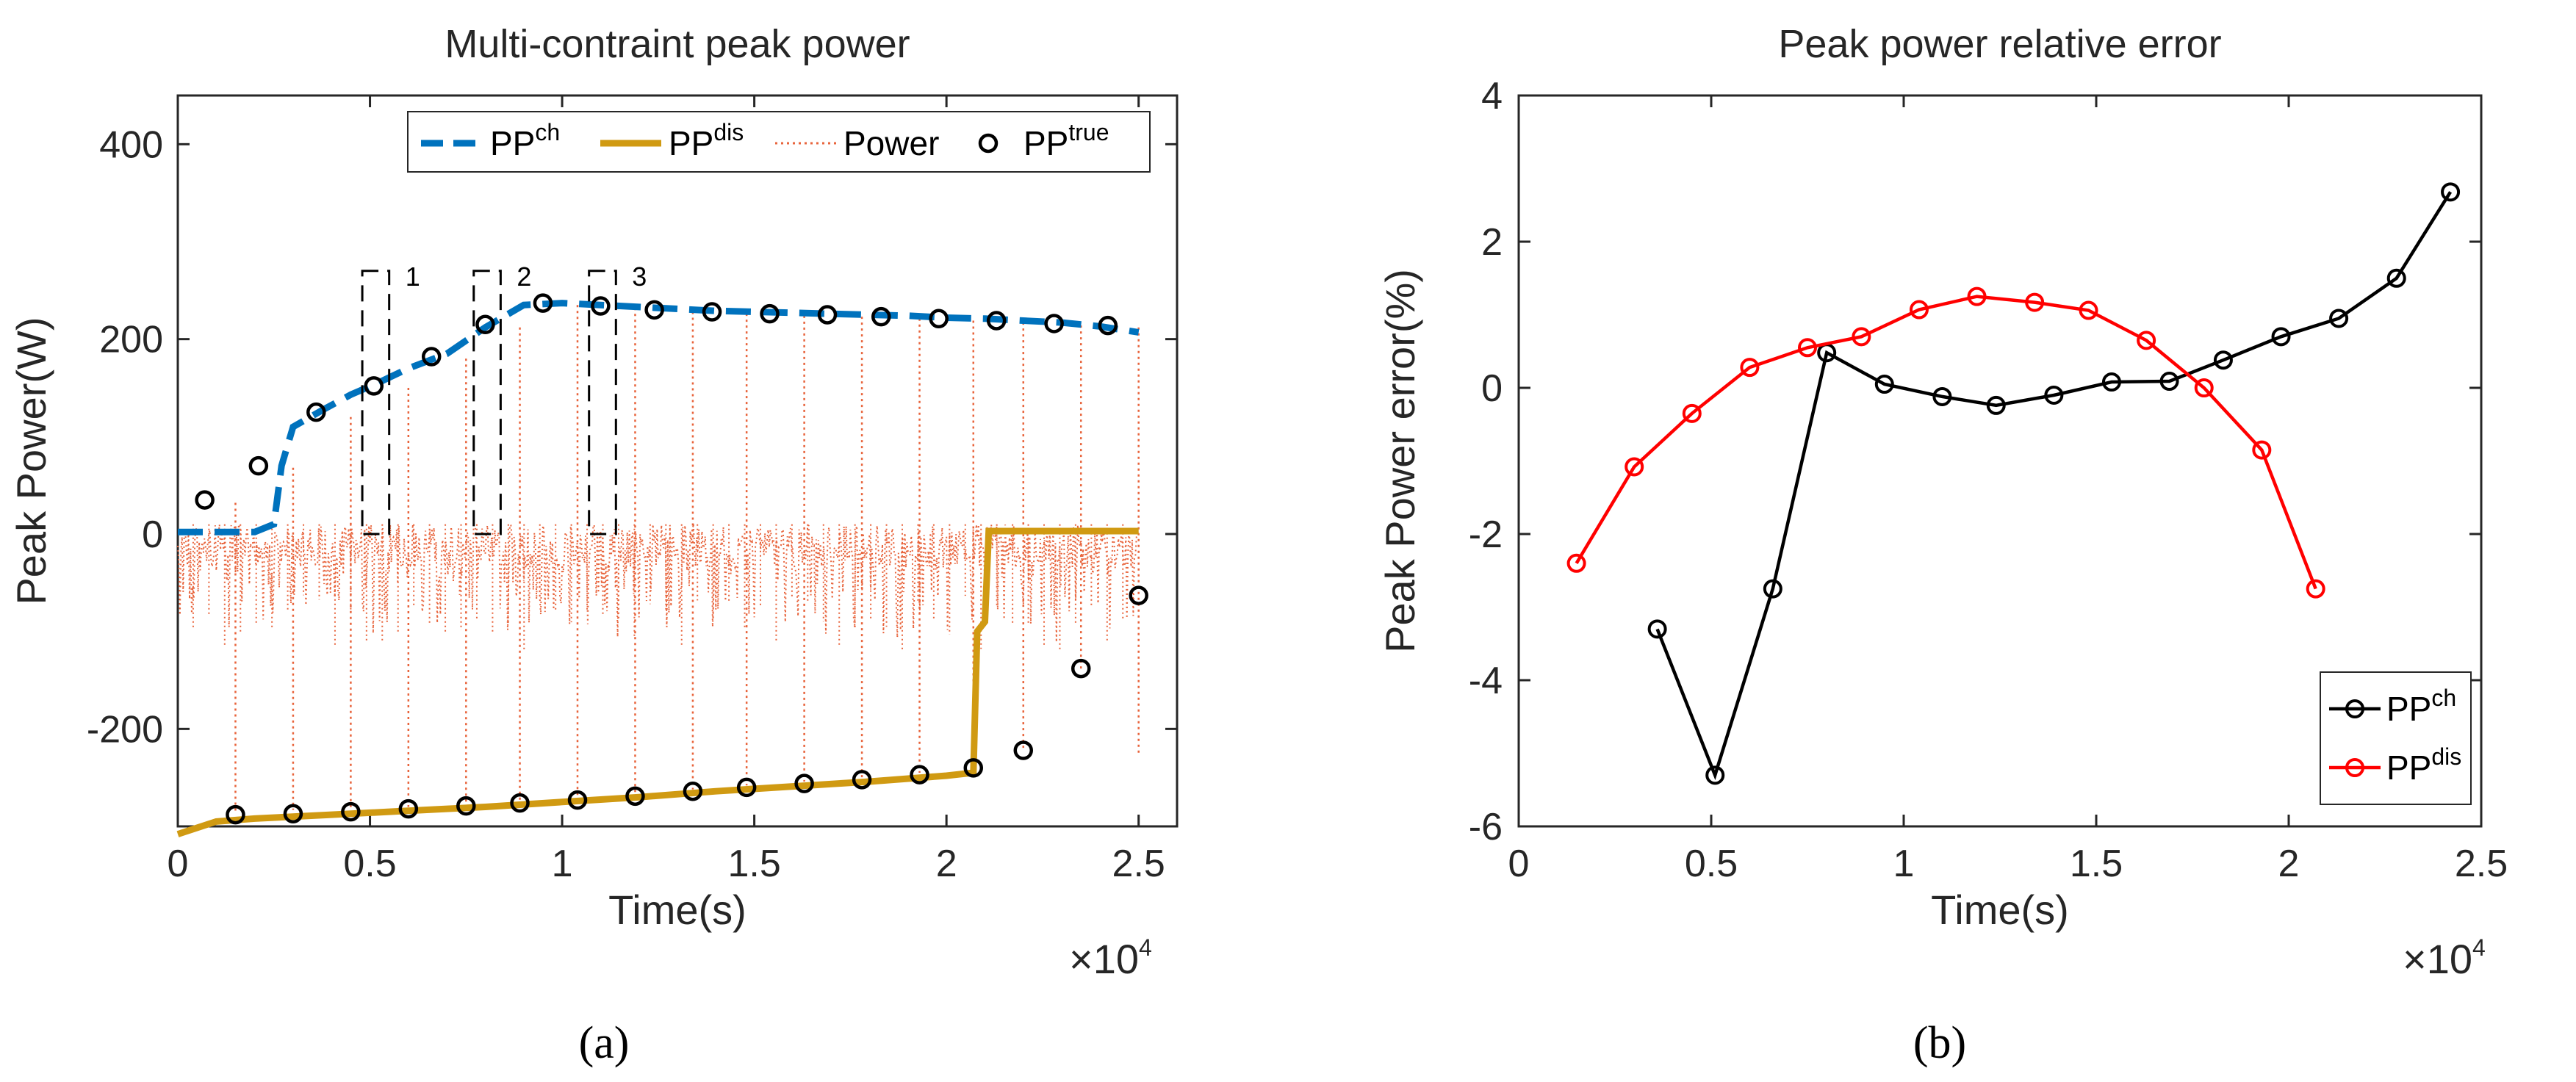  What do you see at coordinates (658, 583) in the screenshot?
I see `chart-a-power-noise-band` at bounding box center [658, 583].